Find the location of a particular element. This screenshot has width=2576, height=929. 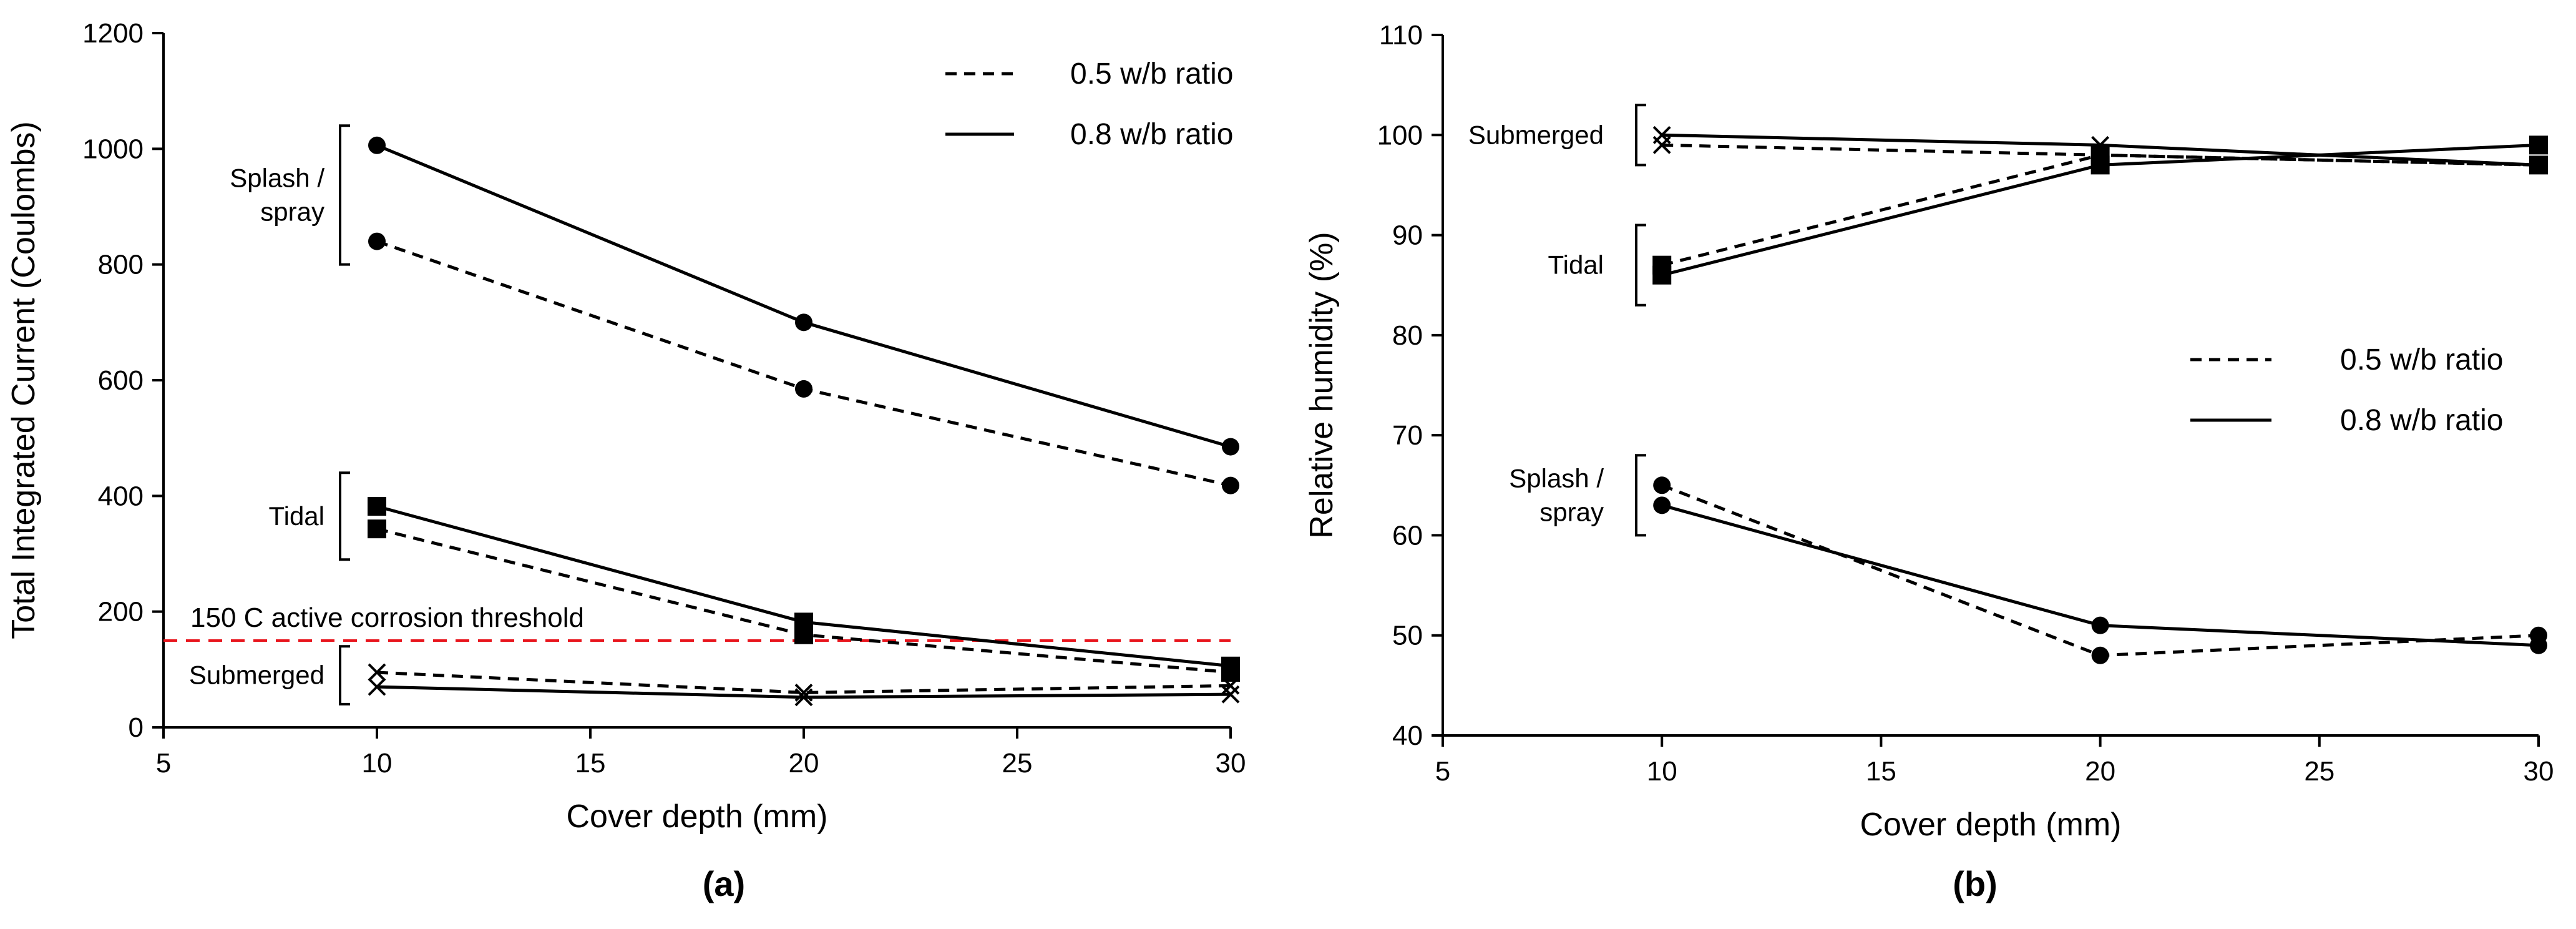

y-tick-label: 1200 is located at coordinates (113, 33).